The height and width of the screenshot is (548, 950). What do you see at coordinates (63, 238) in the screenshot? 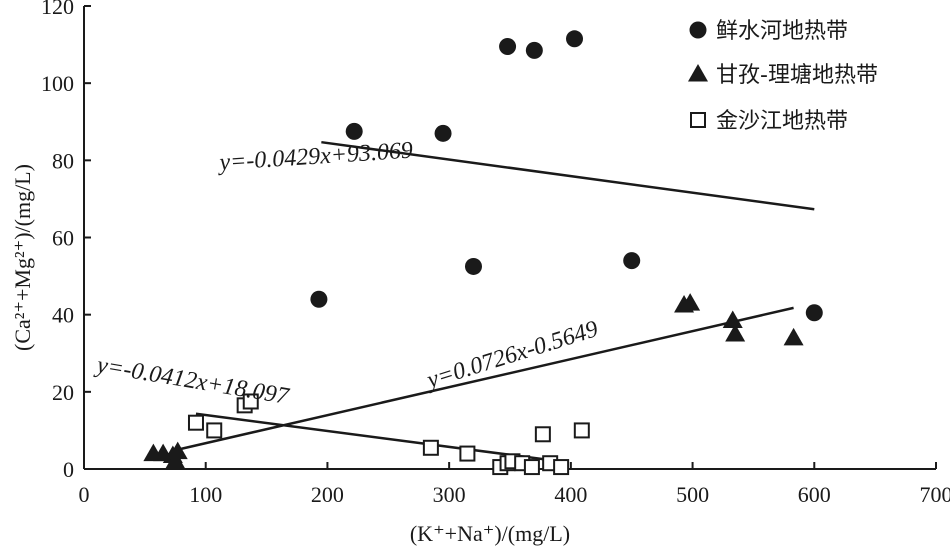
I see `y-tick-label: 60` at bounding box center [63, 238].